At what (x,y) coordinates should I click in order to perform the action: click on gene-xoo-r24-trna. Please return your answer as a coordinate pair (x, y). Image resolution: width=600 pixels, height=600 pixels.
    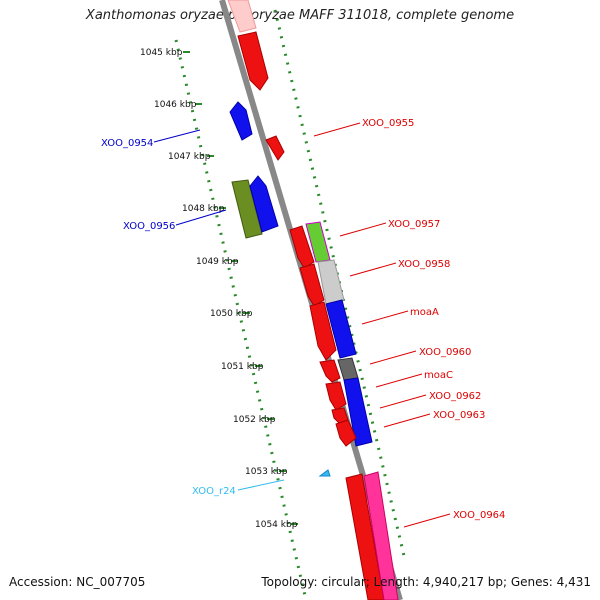
    Looking at the image, I should click on (324, 473).